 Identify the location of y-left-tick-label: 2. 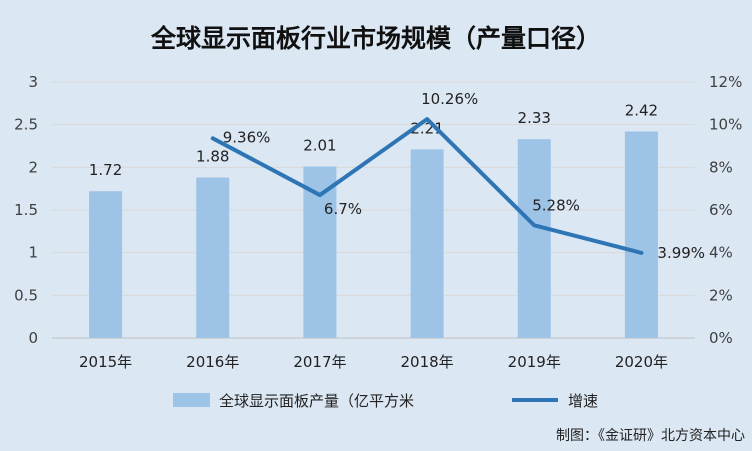
(33, 167).